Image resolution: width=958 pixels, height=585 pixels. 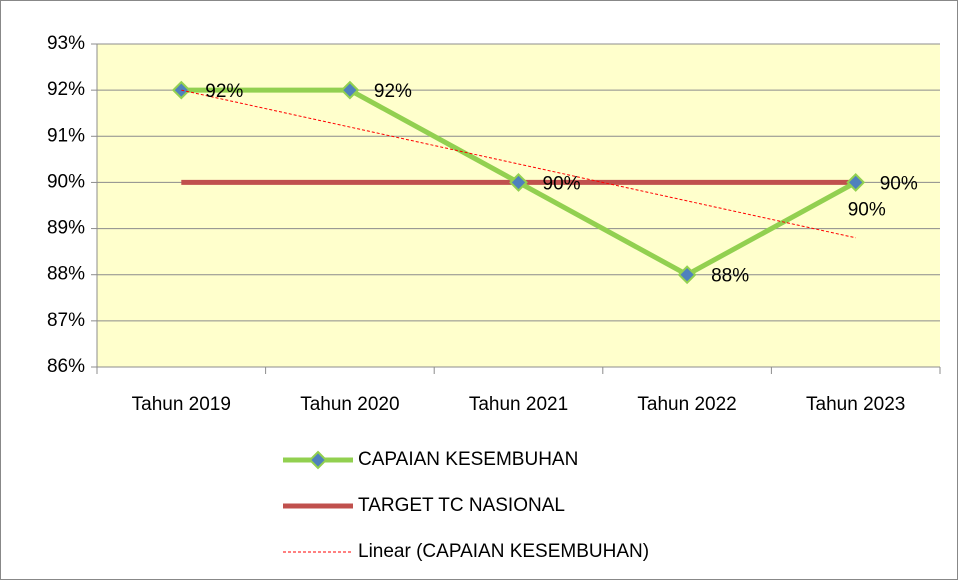 What do you see at coordinates (66, 320) in the screenshot?
I see `y-tick-label: 87%` at bounding box center [66, 320].